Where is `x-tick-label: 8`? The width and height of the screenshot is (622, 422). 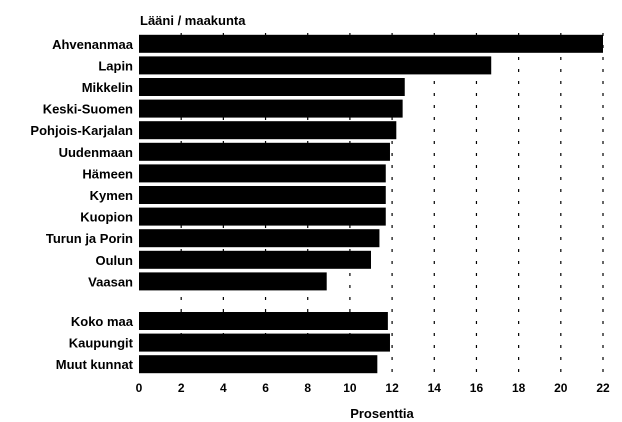 x-tick-label: 8 is located at coordinates (307, 388).